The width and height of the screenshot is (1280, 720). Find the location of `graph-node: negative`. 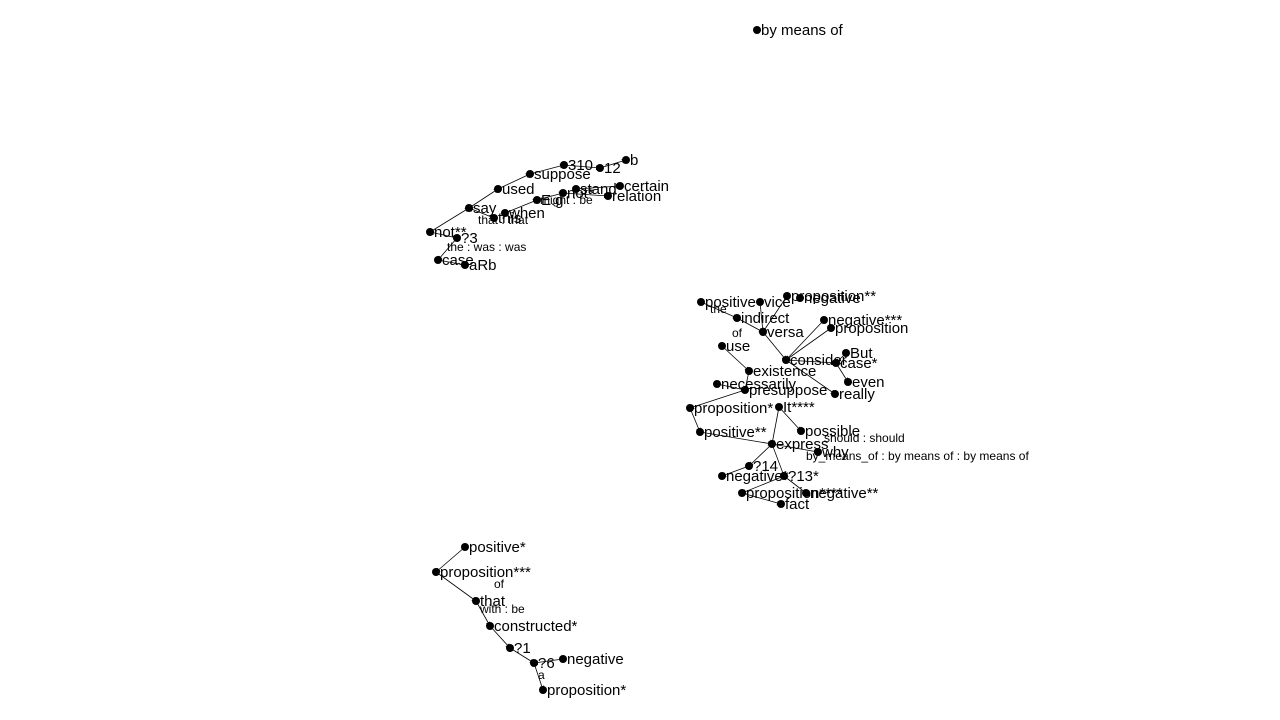

graph-node: negative is located at coordinates (828, 298).